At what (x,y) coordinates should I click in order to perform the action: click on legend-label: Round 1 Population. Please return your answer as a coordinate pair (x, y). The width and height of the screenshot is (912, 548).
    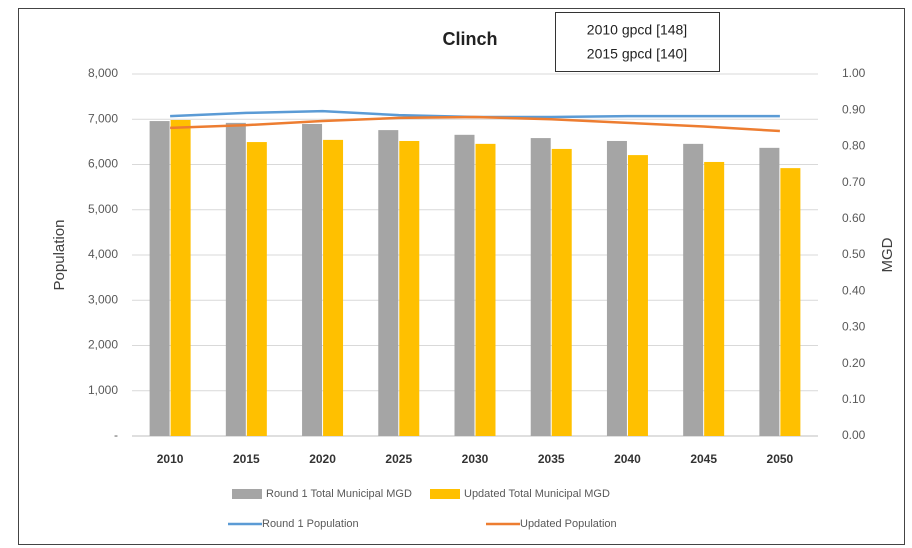
    Looking at the image, I should click on (310, 524).